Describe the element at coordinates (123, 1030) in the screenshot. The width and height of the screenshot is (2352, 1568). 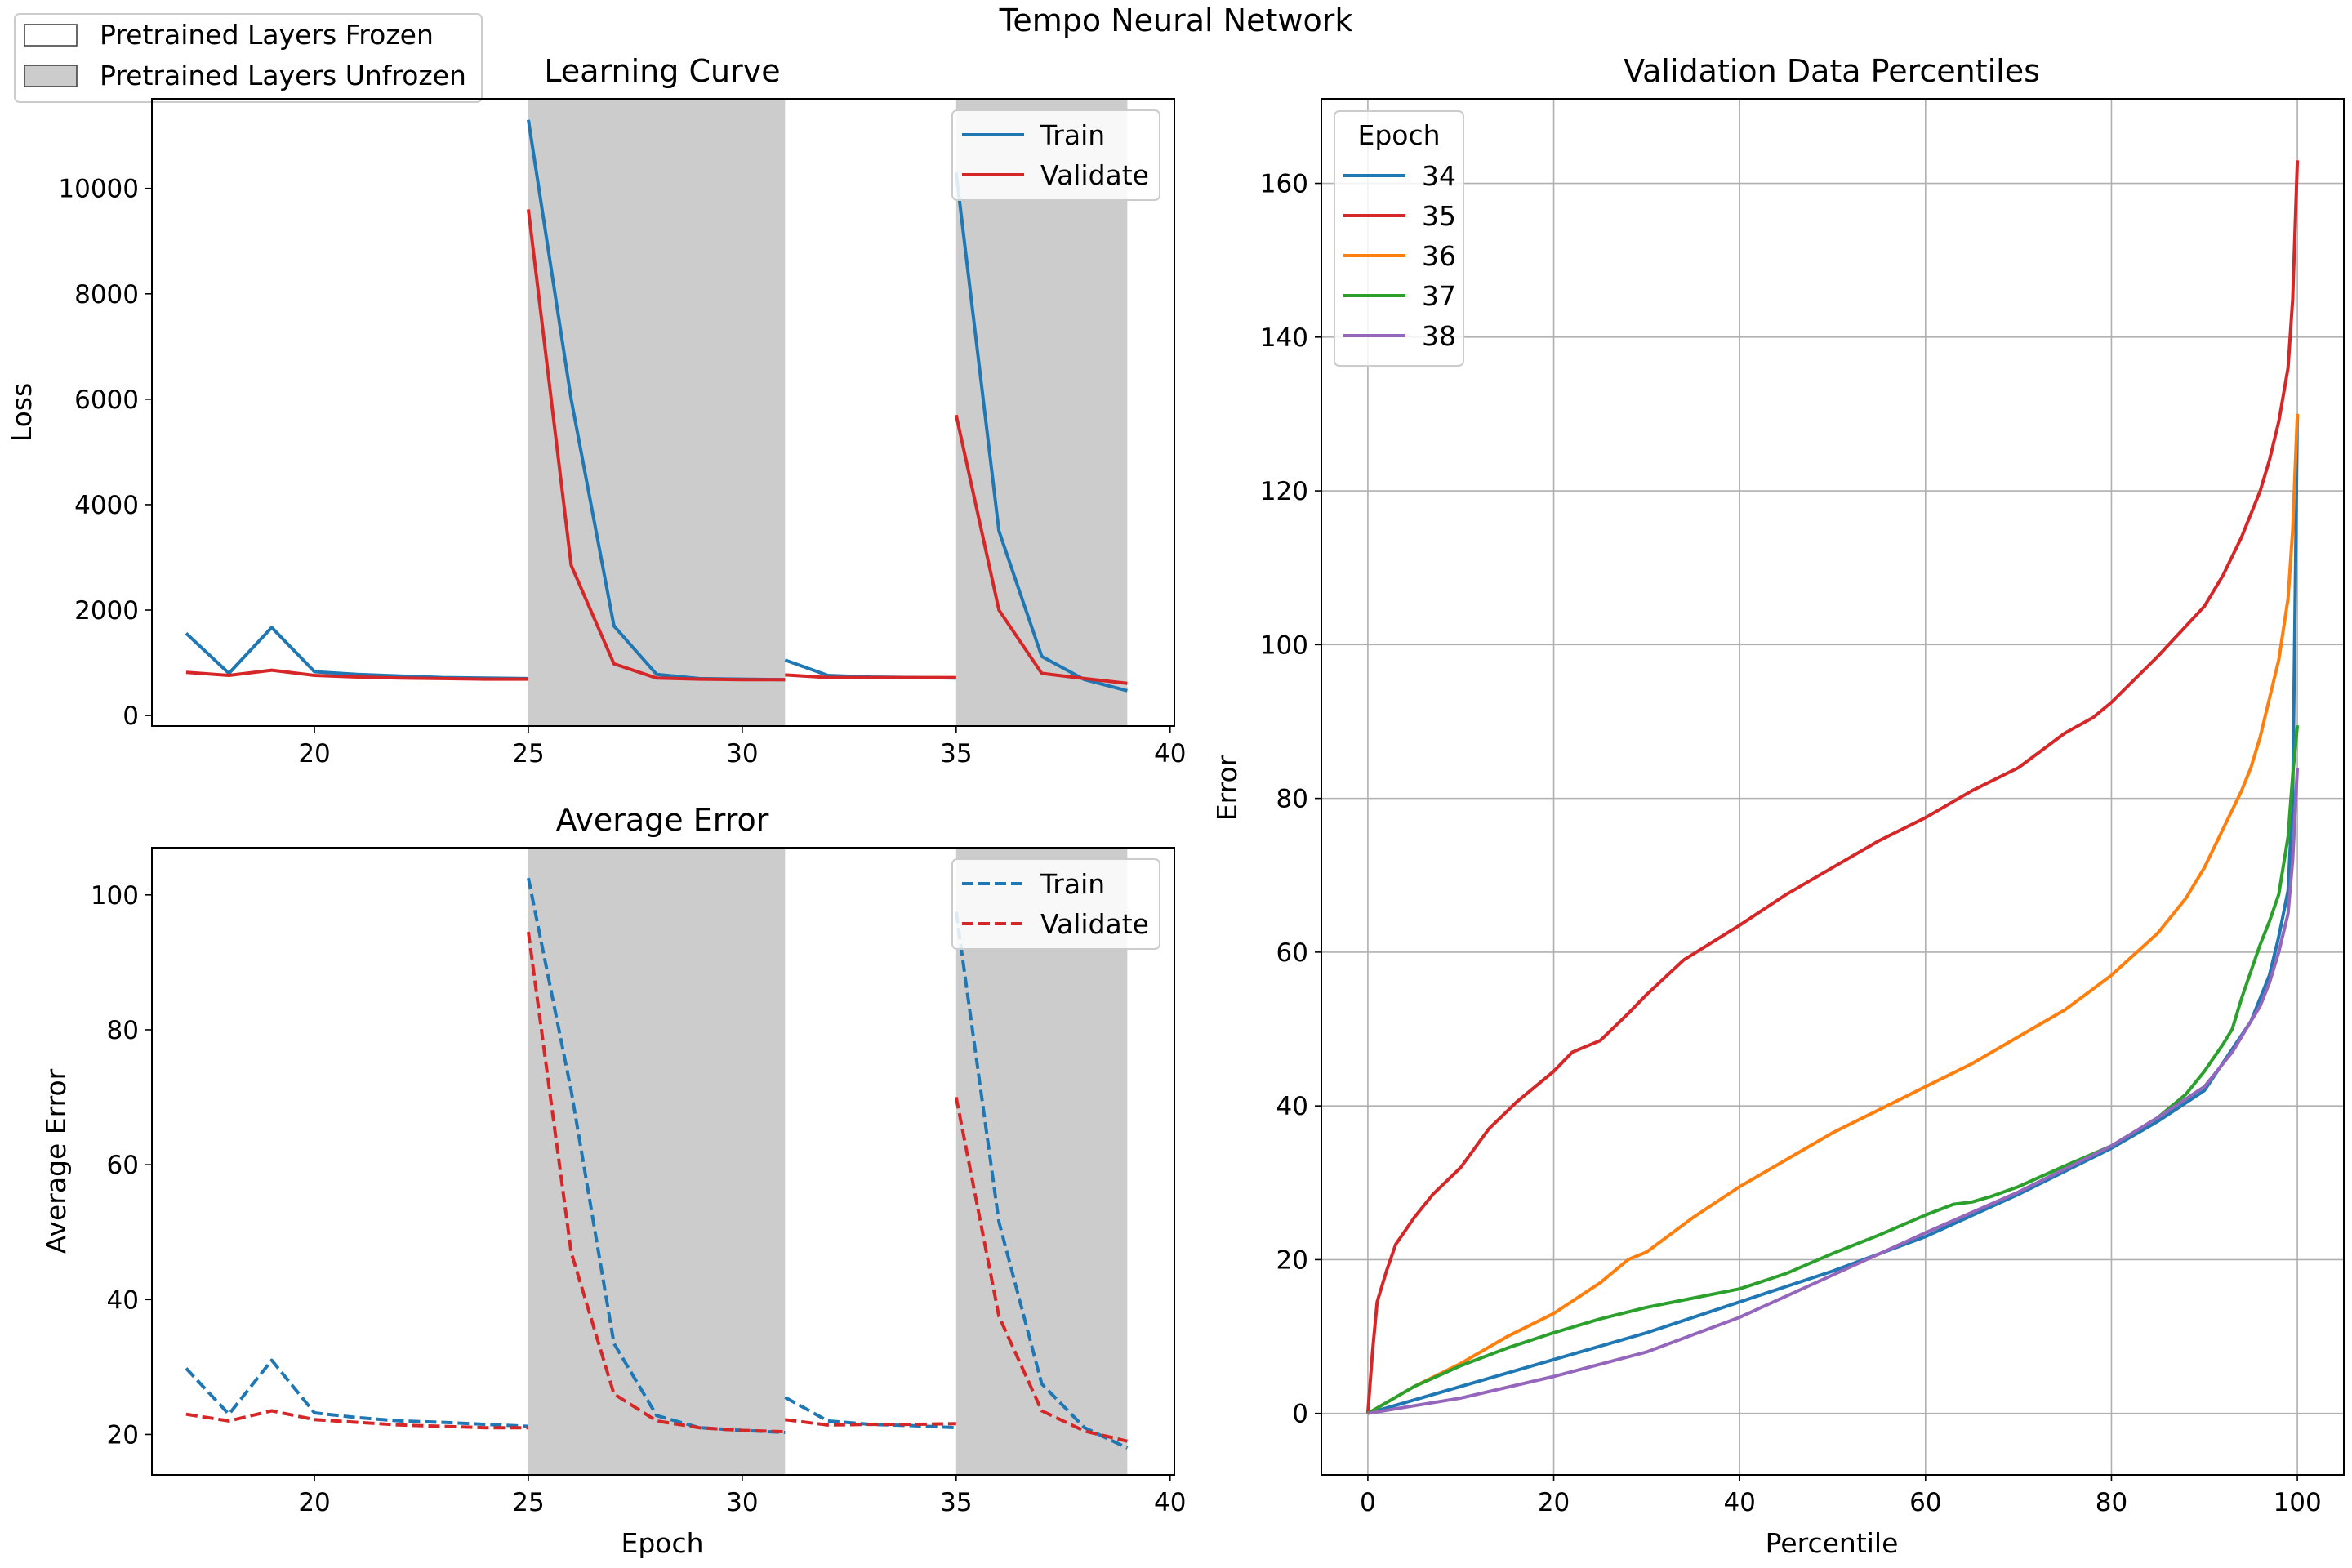
I see `average-error-ytick-label-80: 80` at that location.